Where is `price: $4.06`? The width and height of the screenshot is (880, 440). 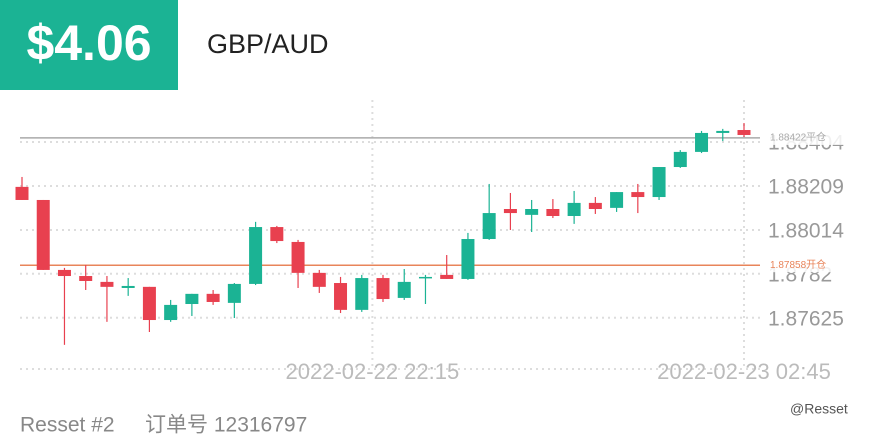
price: $4.06 is located at coordinates (88, 43).